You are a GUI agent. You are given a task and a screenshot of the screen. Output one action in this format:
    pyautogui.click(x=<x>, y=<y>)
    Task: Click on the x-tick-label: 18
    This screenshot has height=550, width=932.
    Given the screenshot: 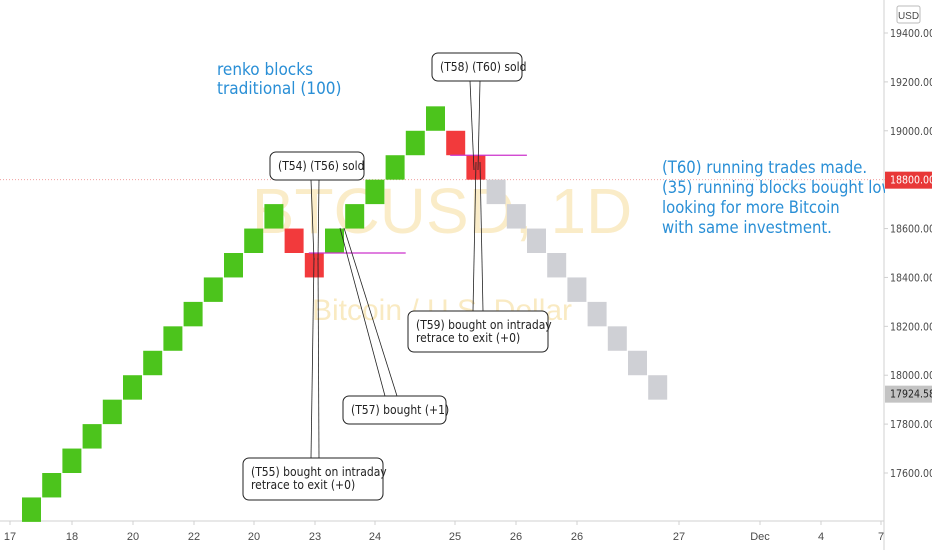 What is the action you would take?
    pyautogui.click(x=72, y=537)
    